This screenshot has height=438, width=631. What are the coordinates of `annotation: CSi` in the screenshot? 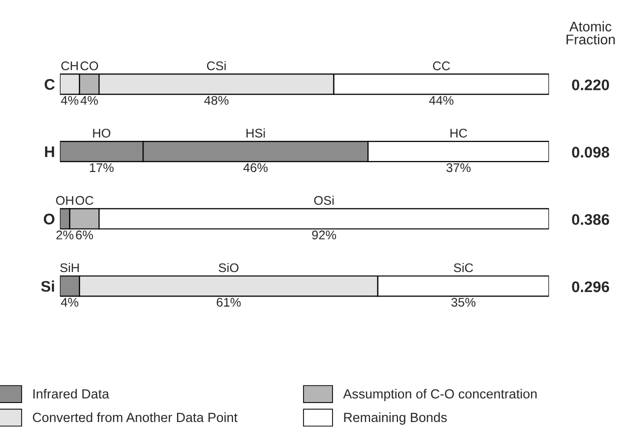 It's located at (216, 65).